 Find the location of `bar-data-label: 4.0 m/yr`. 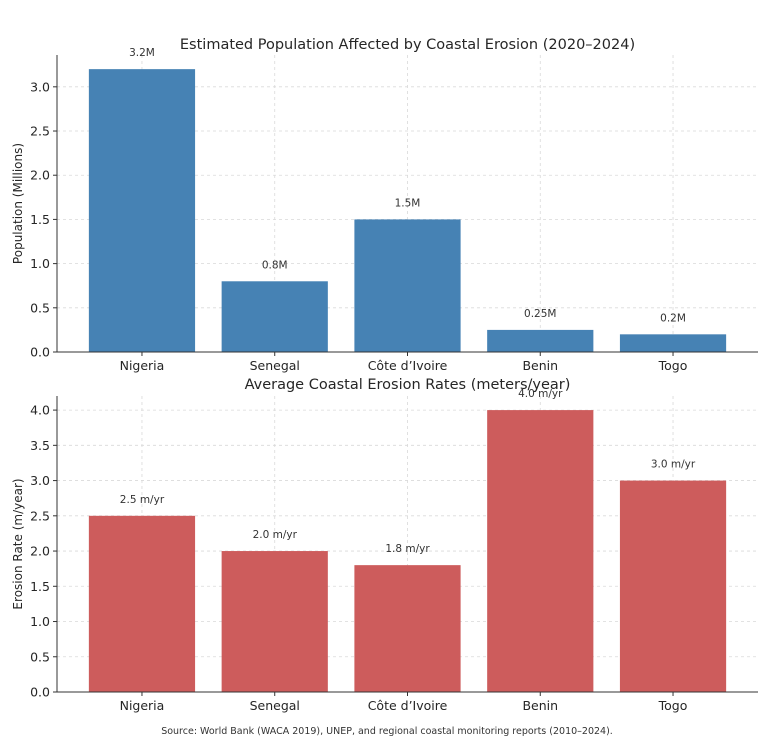

bar-data-label: 4.0 m/yr is located at coordinates (540, 394).